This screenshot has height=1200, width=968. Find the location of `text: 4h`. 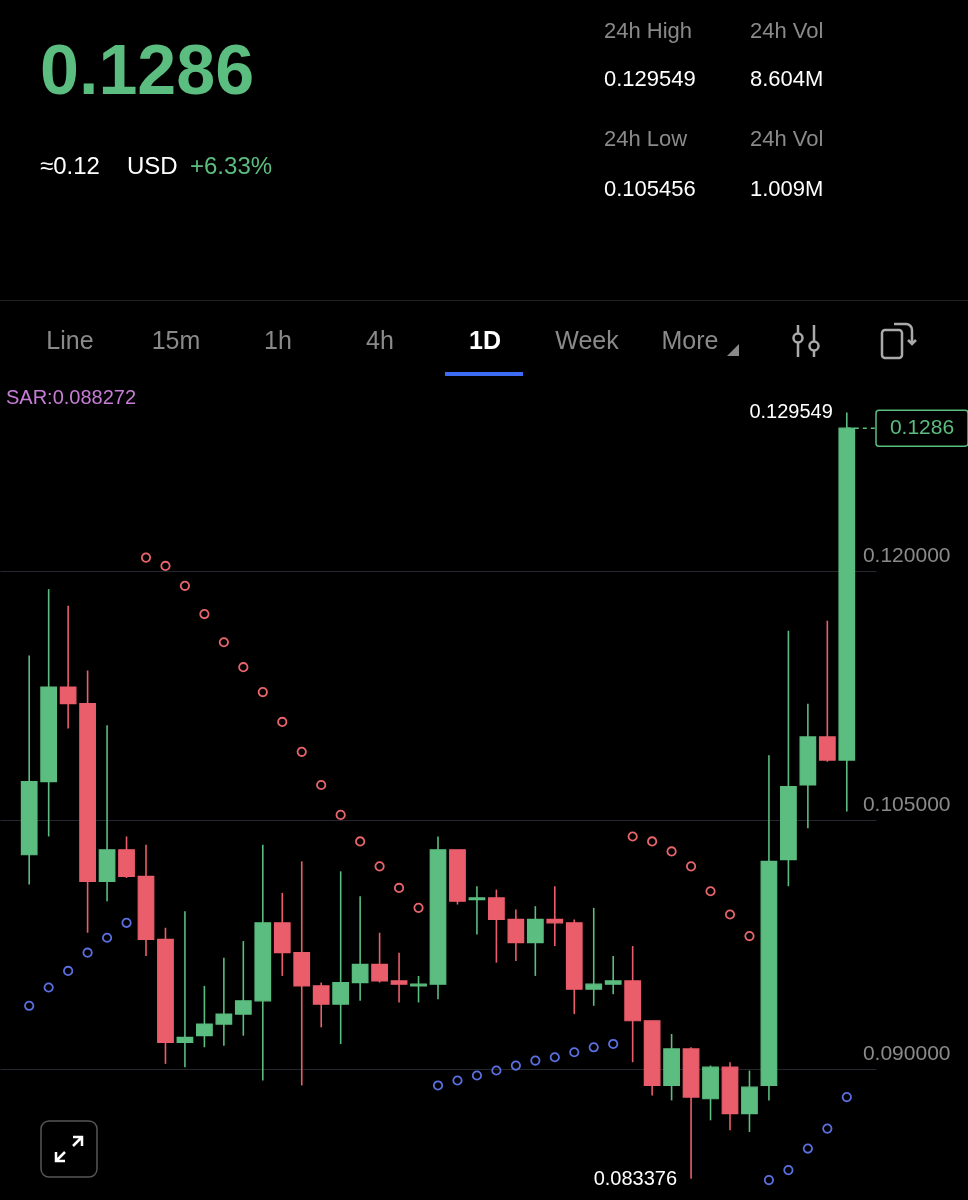

text: 4h is located at coordinates (380, 340).